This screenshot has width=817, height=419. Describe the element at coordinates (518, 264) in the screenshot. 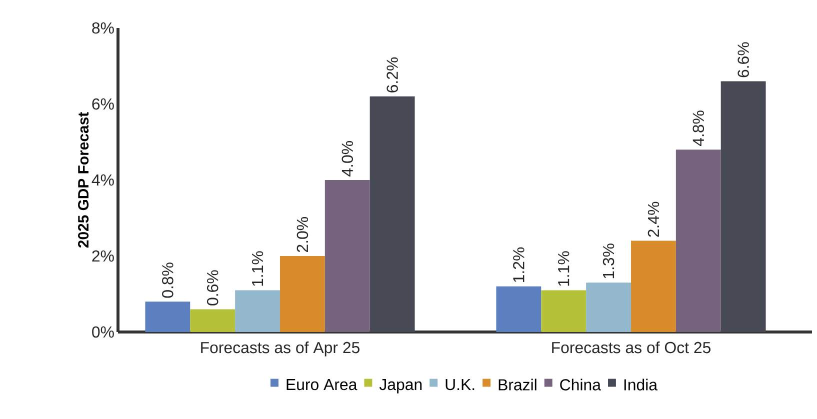

I see `data-label: 1.2%` at that location.